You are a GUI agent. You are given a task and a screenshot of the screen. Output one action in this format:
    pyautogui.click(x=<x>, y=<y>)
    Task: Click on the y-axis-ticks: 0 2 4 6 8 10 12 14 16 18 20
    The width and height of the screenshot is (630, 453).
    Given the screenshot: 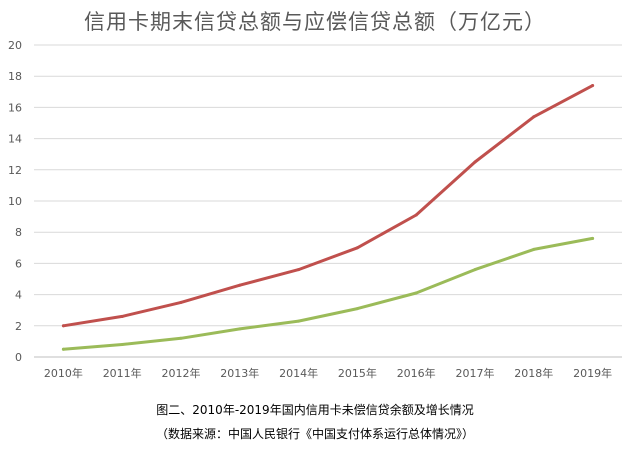 What is the action you would take?
    pyautogui.click(x=15, y=201)
    